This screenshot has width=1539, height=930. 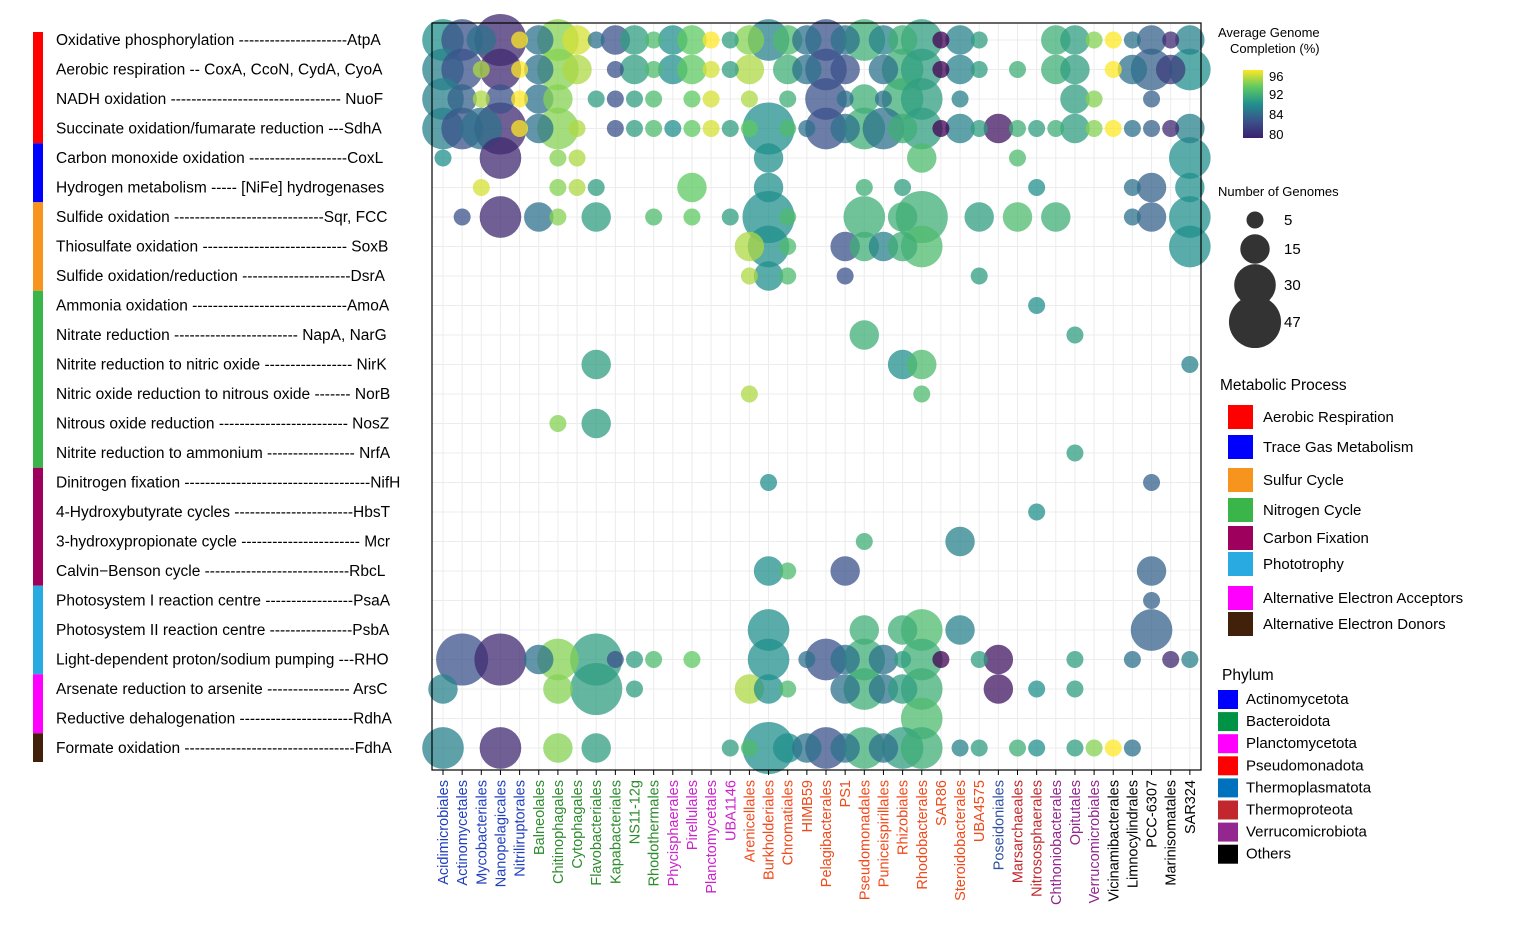 What do you see at coordinates (1328, 417) in the screenshot?
I see `process-label: Aerobic Respiration` at bounding box center [1328, 417].